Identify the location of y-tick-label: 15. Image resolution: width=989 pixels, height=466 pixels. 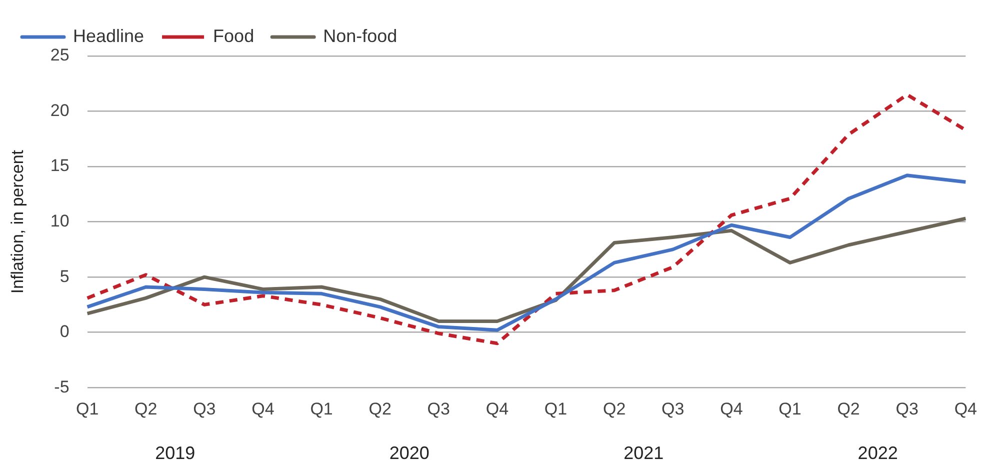
(60, 166).